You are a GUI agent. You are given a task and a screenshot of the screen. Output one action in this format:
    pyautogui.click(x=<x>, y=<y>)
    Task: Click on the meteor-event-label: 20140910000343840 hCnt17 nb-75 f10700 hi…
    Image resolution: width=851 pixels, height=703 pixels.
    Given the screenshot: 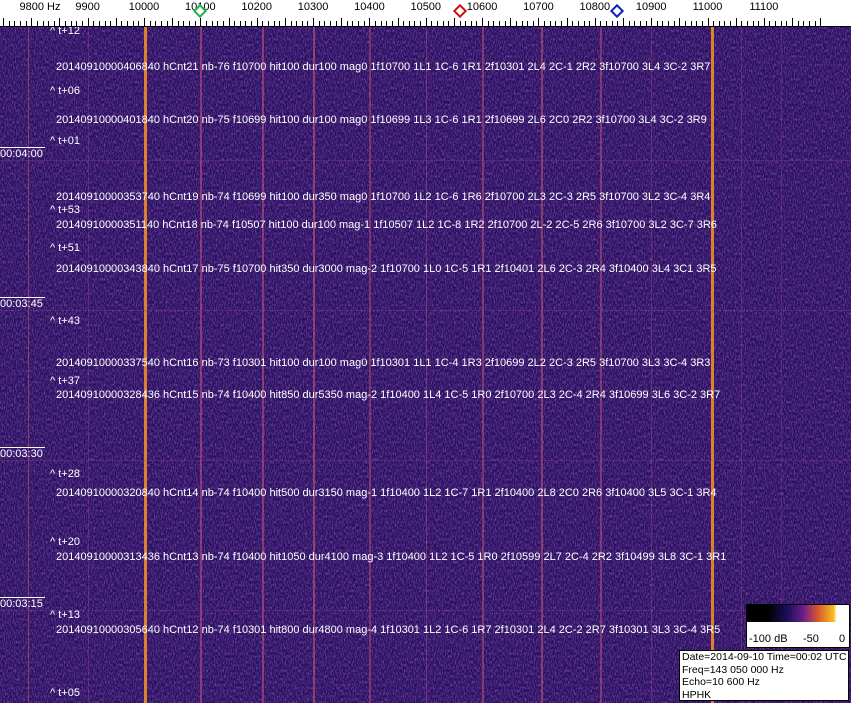 What is the action you would take?
    pyautogui.click(x=386, y=269)
    